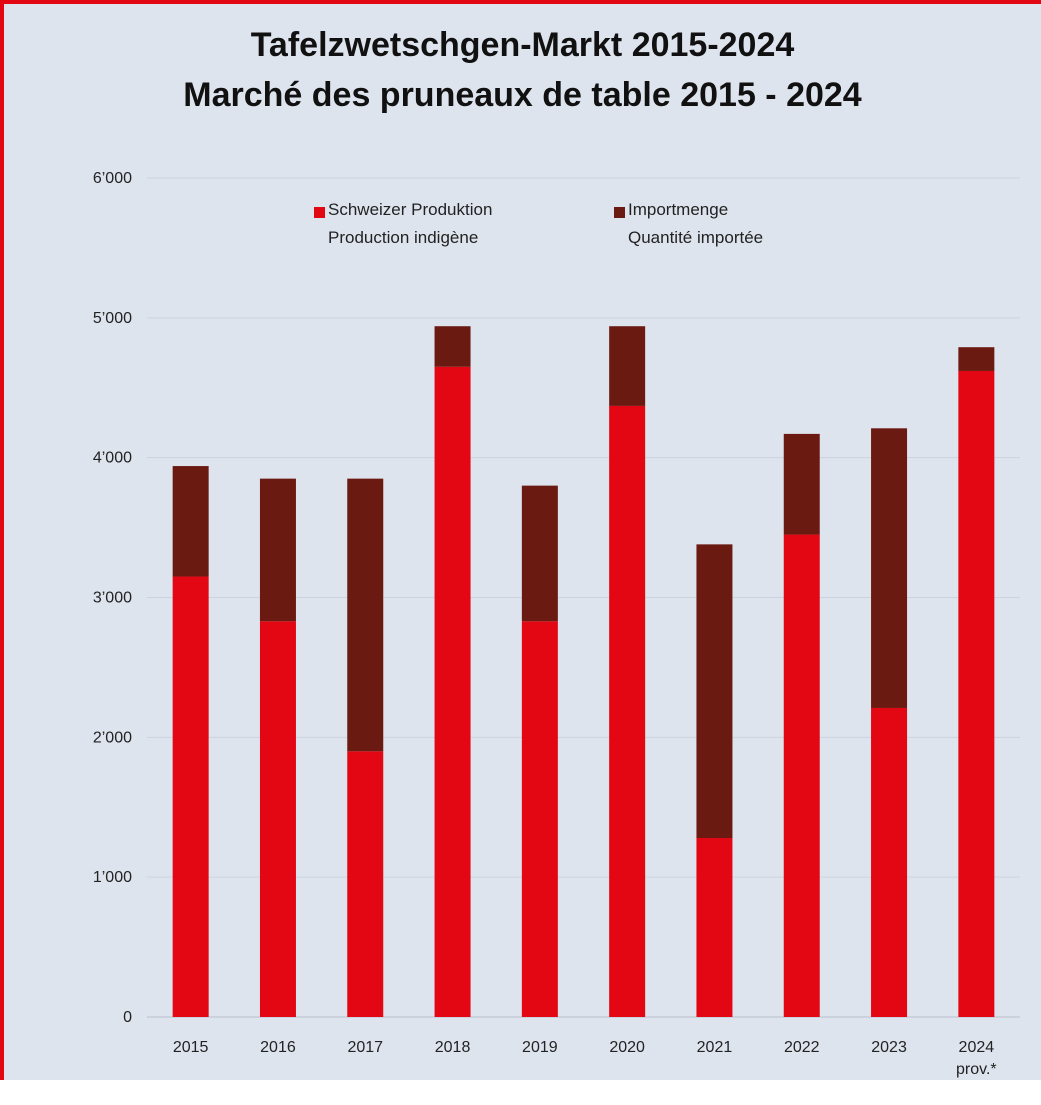 The height and width of the screenshot is (1105, 1041). I want to click on y-tick-label: 4’000, so click(112, 458).